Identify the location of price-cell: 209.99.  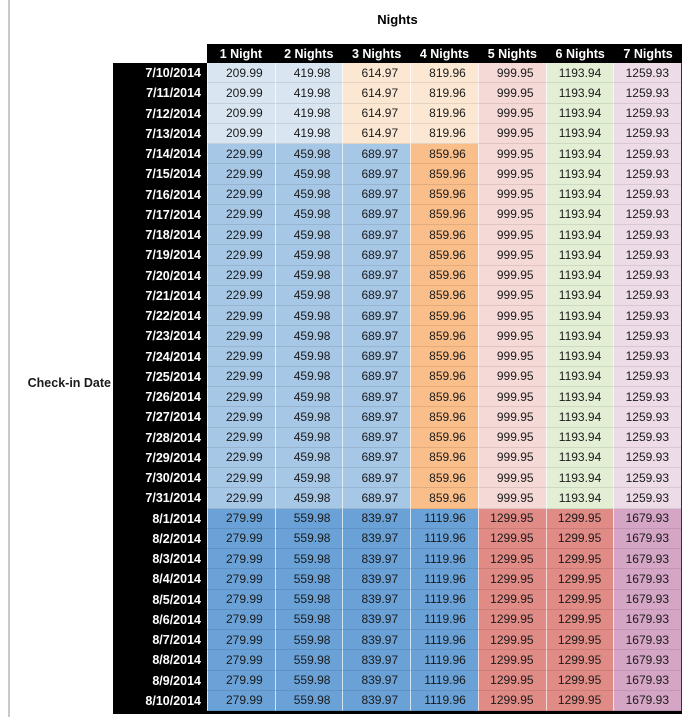
(241, 93).